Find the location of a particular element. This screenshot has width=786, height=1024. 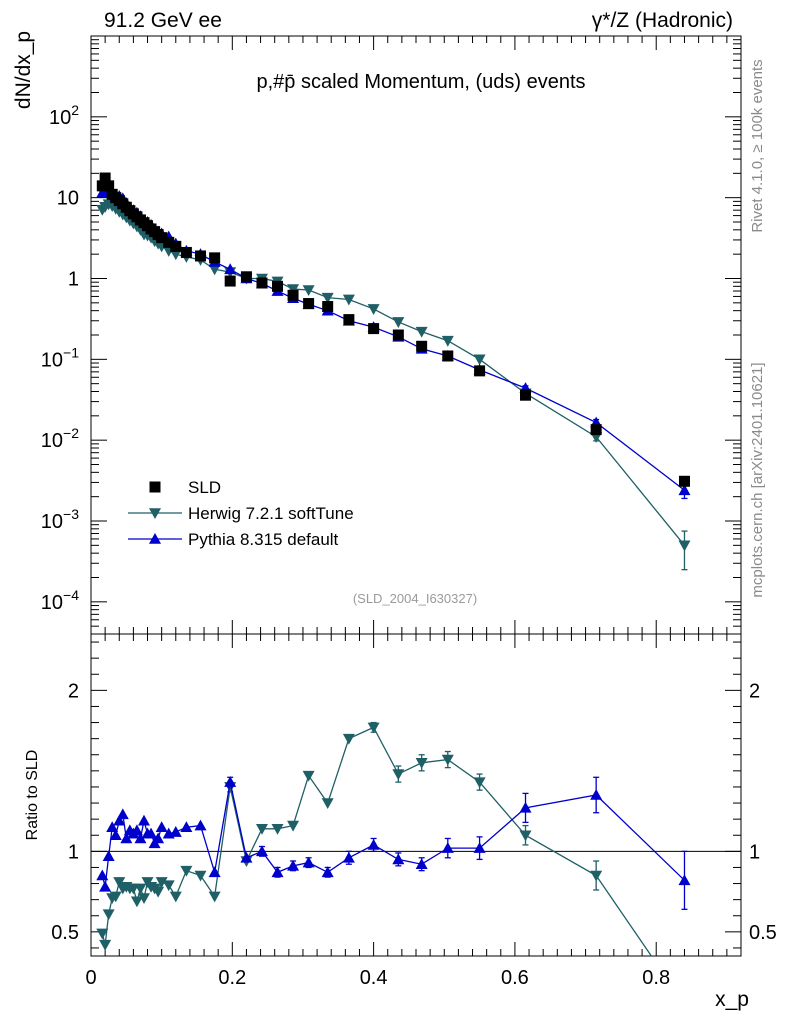

y-tick-label: 10⁻² is located at coordinates (60, 438).